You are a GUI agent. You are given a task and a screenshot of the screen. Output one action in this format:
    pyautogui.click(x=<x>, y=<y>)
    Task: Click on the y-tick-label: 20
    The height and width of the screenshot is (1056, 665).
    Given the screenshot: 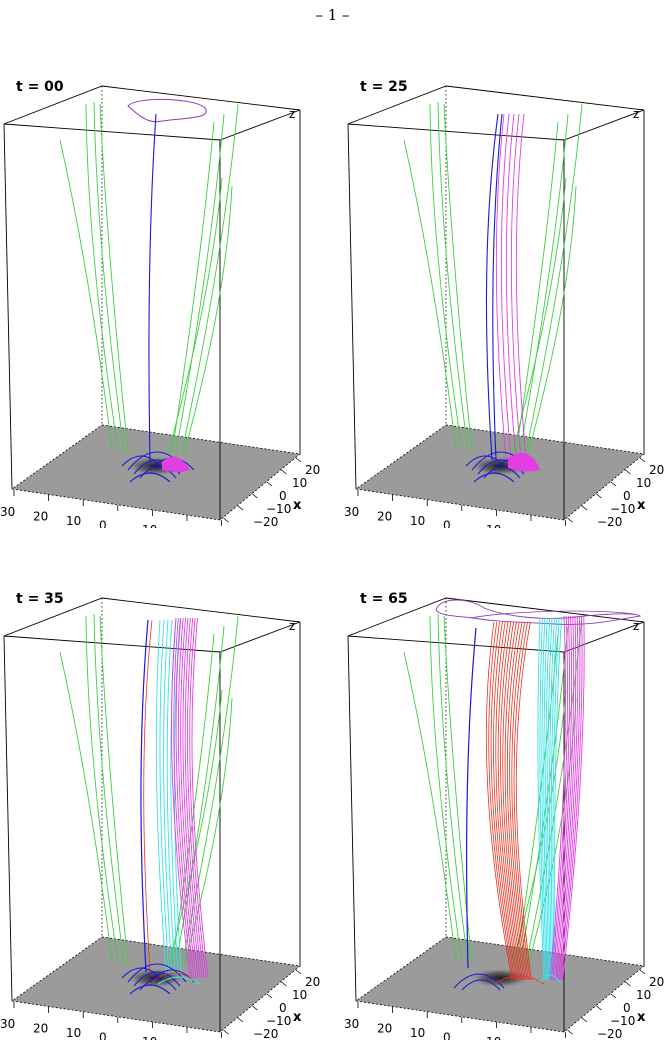 What is the action you would take?
    pyautogui.click(x=384, y=1029)
    